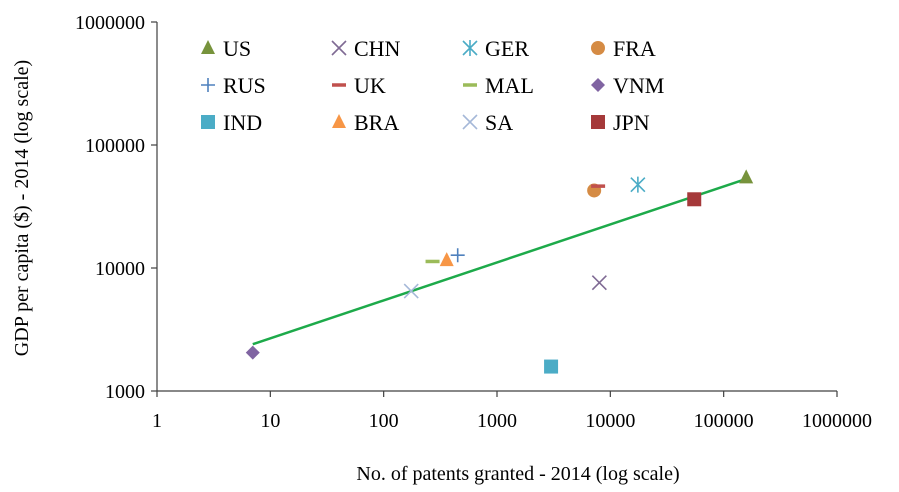 The image size is (899, 492). What do you see at coordinates (551, 366) in the screenshot?
I see `data-point-ind` at bounding box center [551, 366].